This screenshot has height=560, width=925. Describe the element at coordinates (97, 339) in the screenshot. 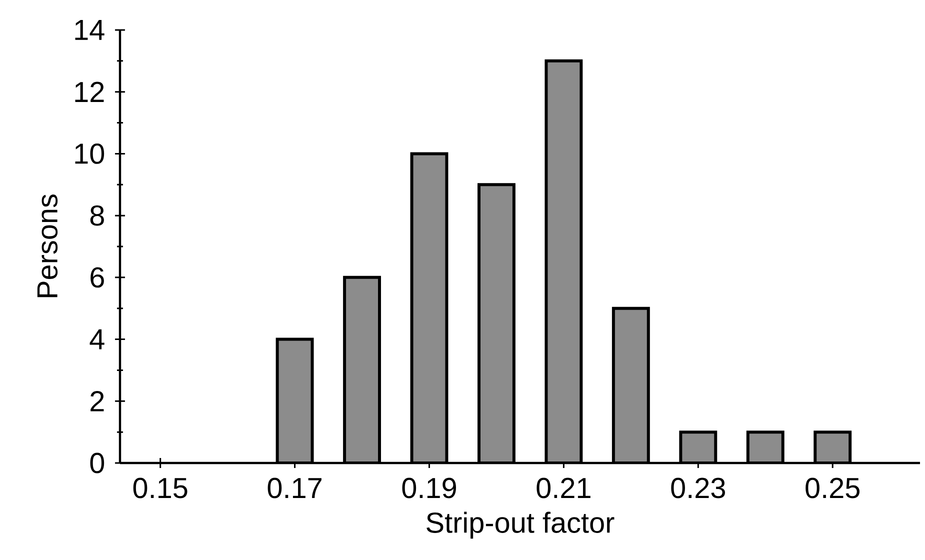

I see `y-tick-label: 4` at that location.